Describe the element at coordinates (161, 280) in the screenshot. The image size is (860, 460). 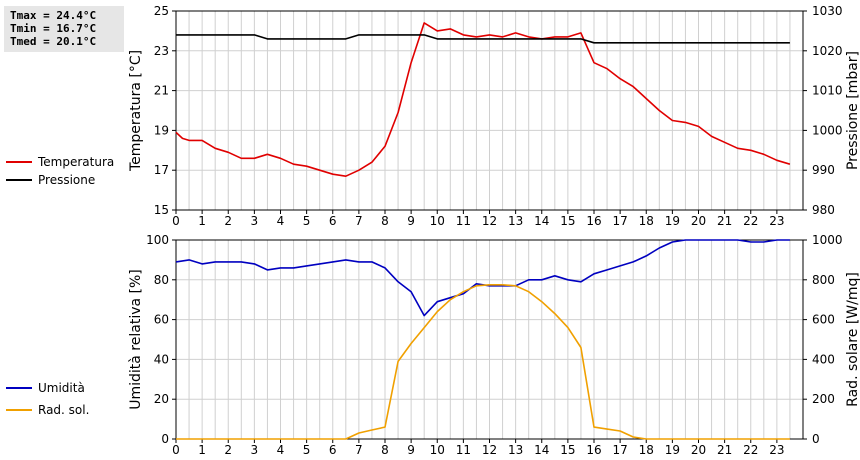
I see `y-left-tick-label: 80` at that location.